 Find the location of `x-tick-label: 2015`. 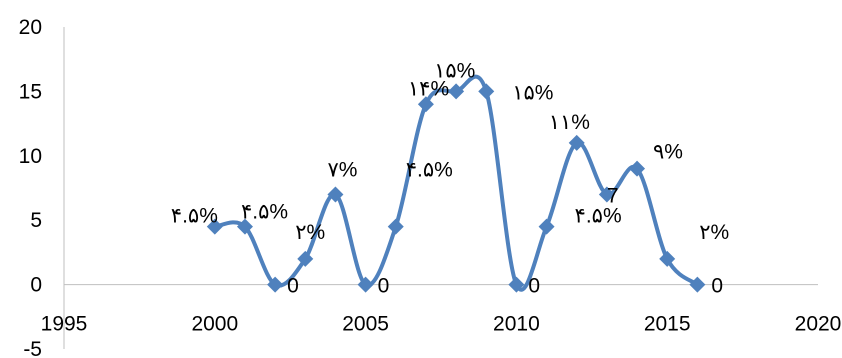

x-tick-label: 2015 is located at coordinates (667, 324).